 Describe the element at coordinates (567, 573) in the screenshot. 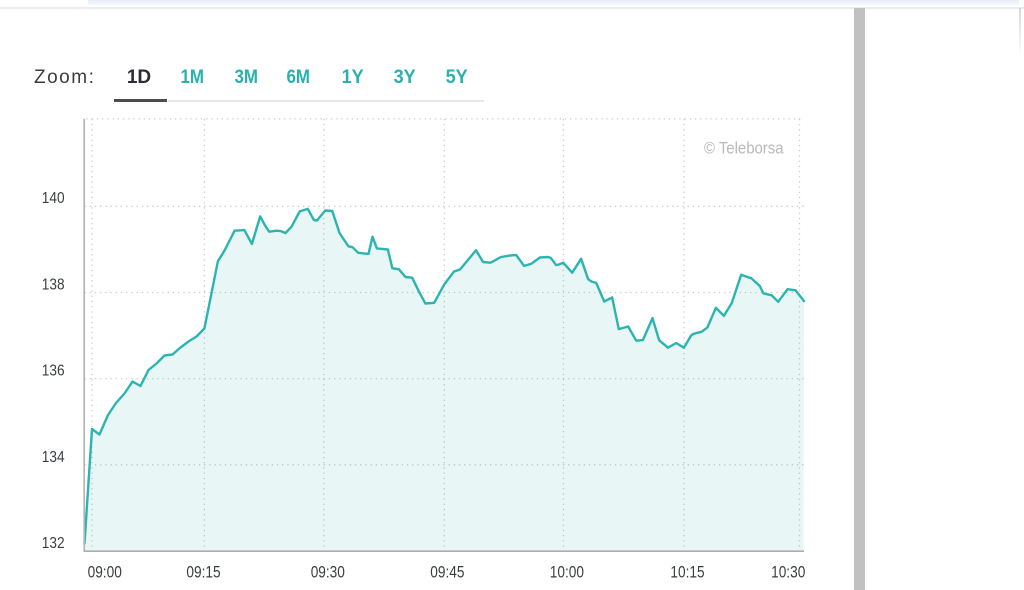

I see `svg-text: 10:00` at that location.